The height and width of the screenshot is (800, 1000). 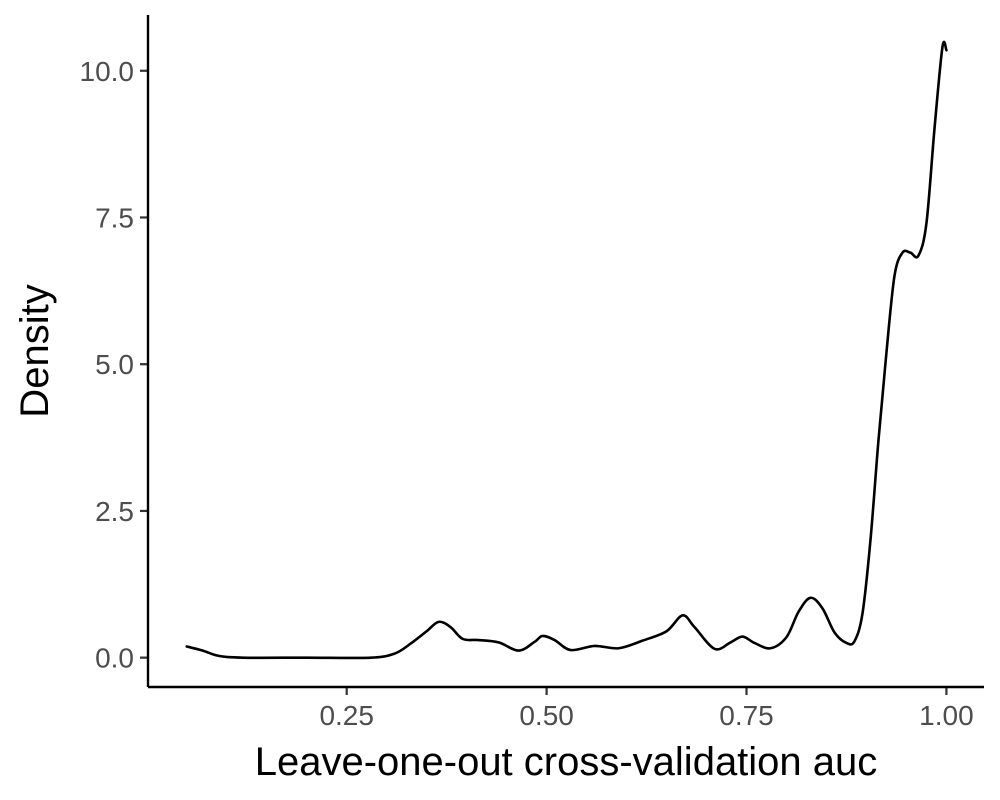 I want to click on y-tick-label: 10.0, so click(x=107, y=71).